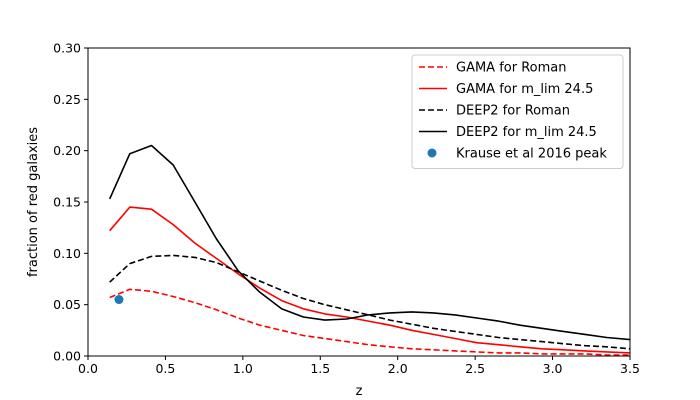 This screenshot has height=400, width=700. What do you see at coordinates (531, 154) in the screenshot?
I see `legend-label: Krause et al 2016 peak` at bounding box center [531, 154].